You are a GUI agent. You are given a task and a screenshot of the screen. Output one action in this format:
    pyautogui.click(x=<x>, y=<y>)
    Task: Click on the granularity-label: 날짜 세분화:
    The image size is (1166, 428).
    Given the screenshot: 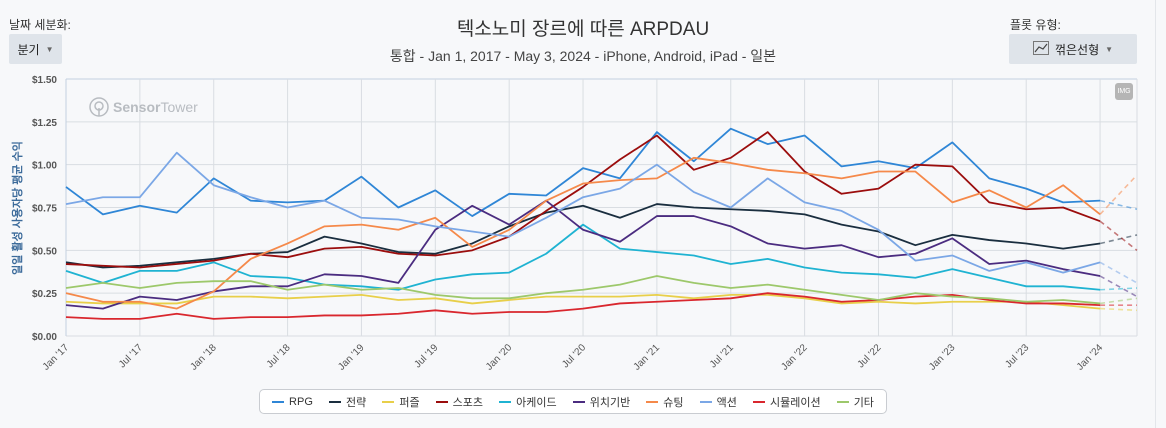 What is the action you would take?
    pyautogui.click(x=40, y=25)
    